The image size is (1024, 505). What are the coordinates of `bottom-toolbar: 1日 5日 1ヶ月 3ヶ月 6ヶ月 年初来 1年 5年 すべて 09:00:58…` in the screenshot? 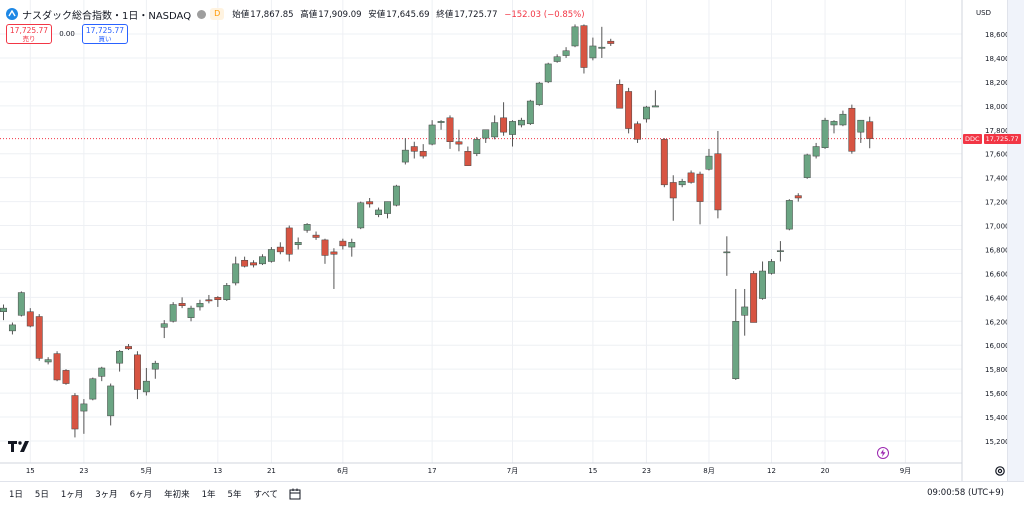 It's located at (512, 493).